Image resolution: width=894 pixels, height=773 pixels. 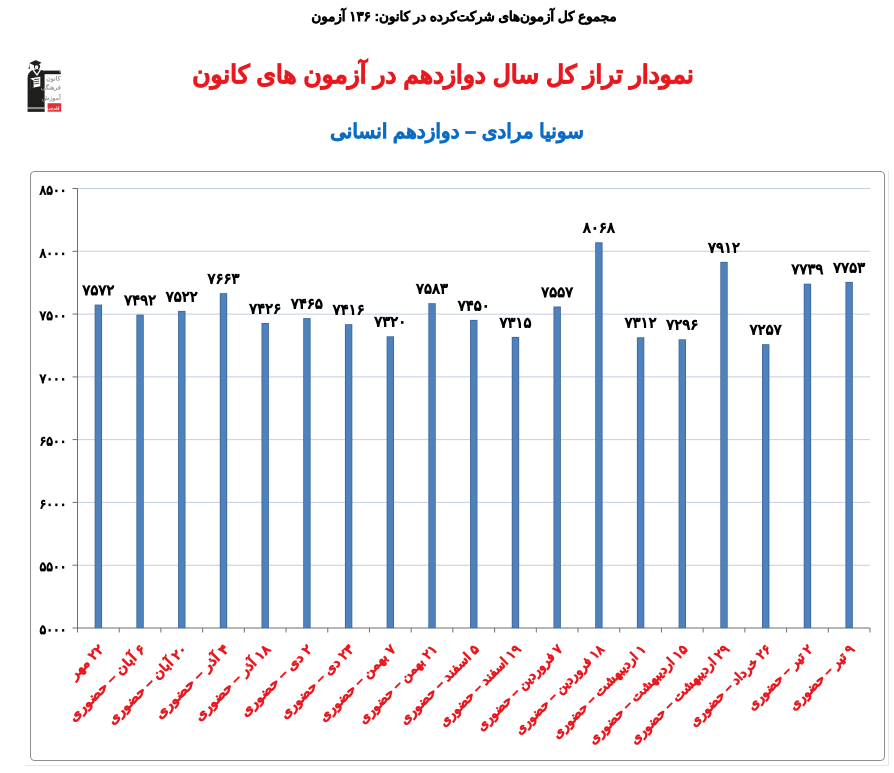 I want to click on svg-text: ۷۶۶۳, so click(x=222, y=280).